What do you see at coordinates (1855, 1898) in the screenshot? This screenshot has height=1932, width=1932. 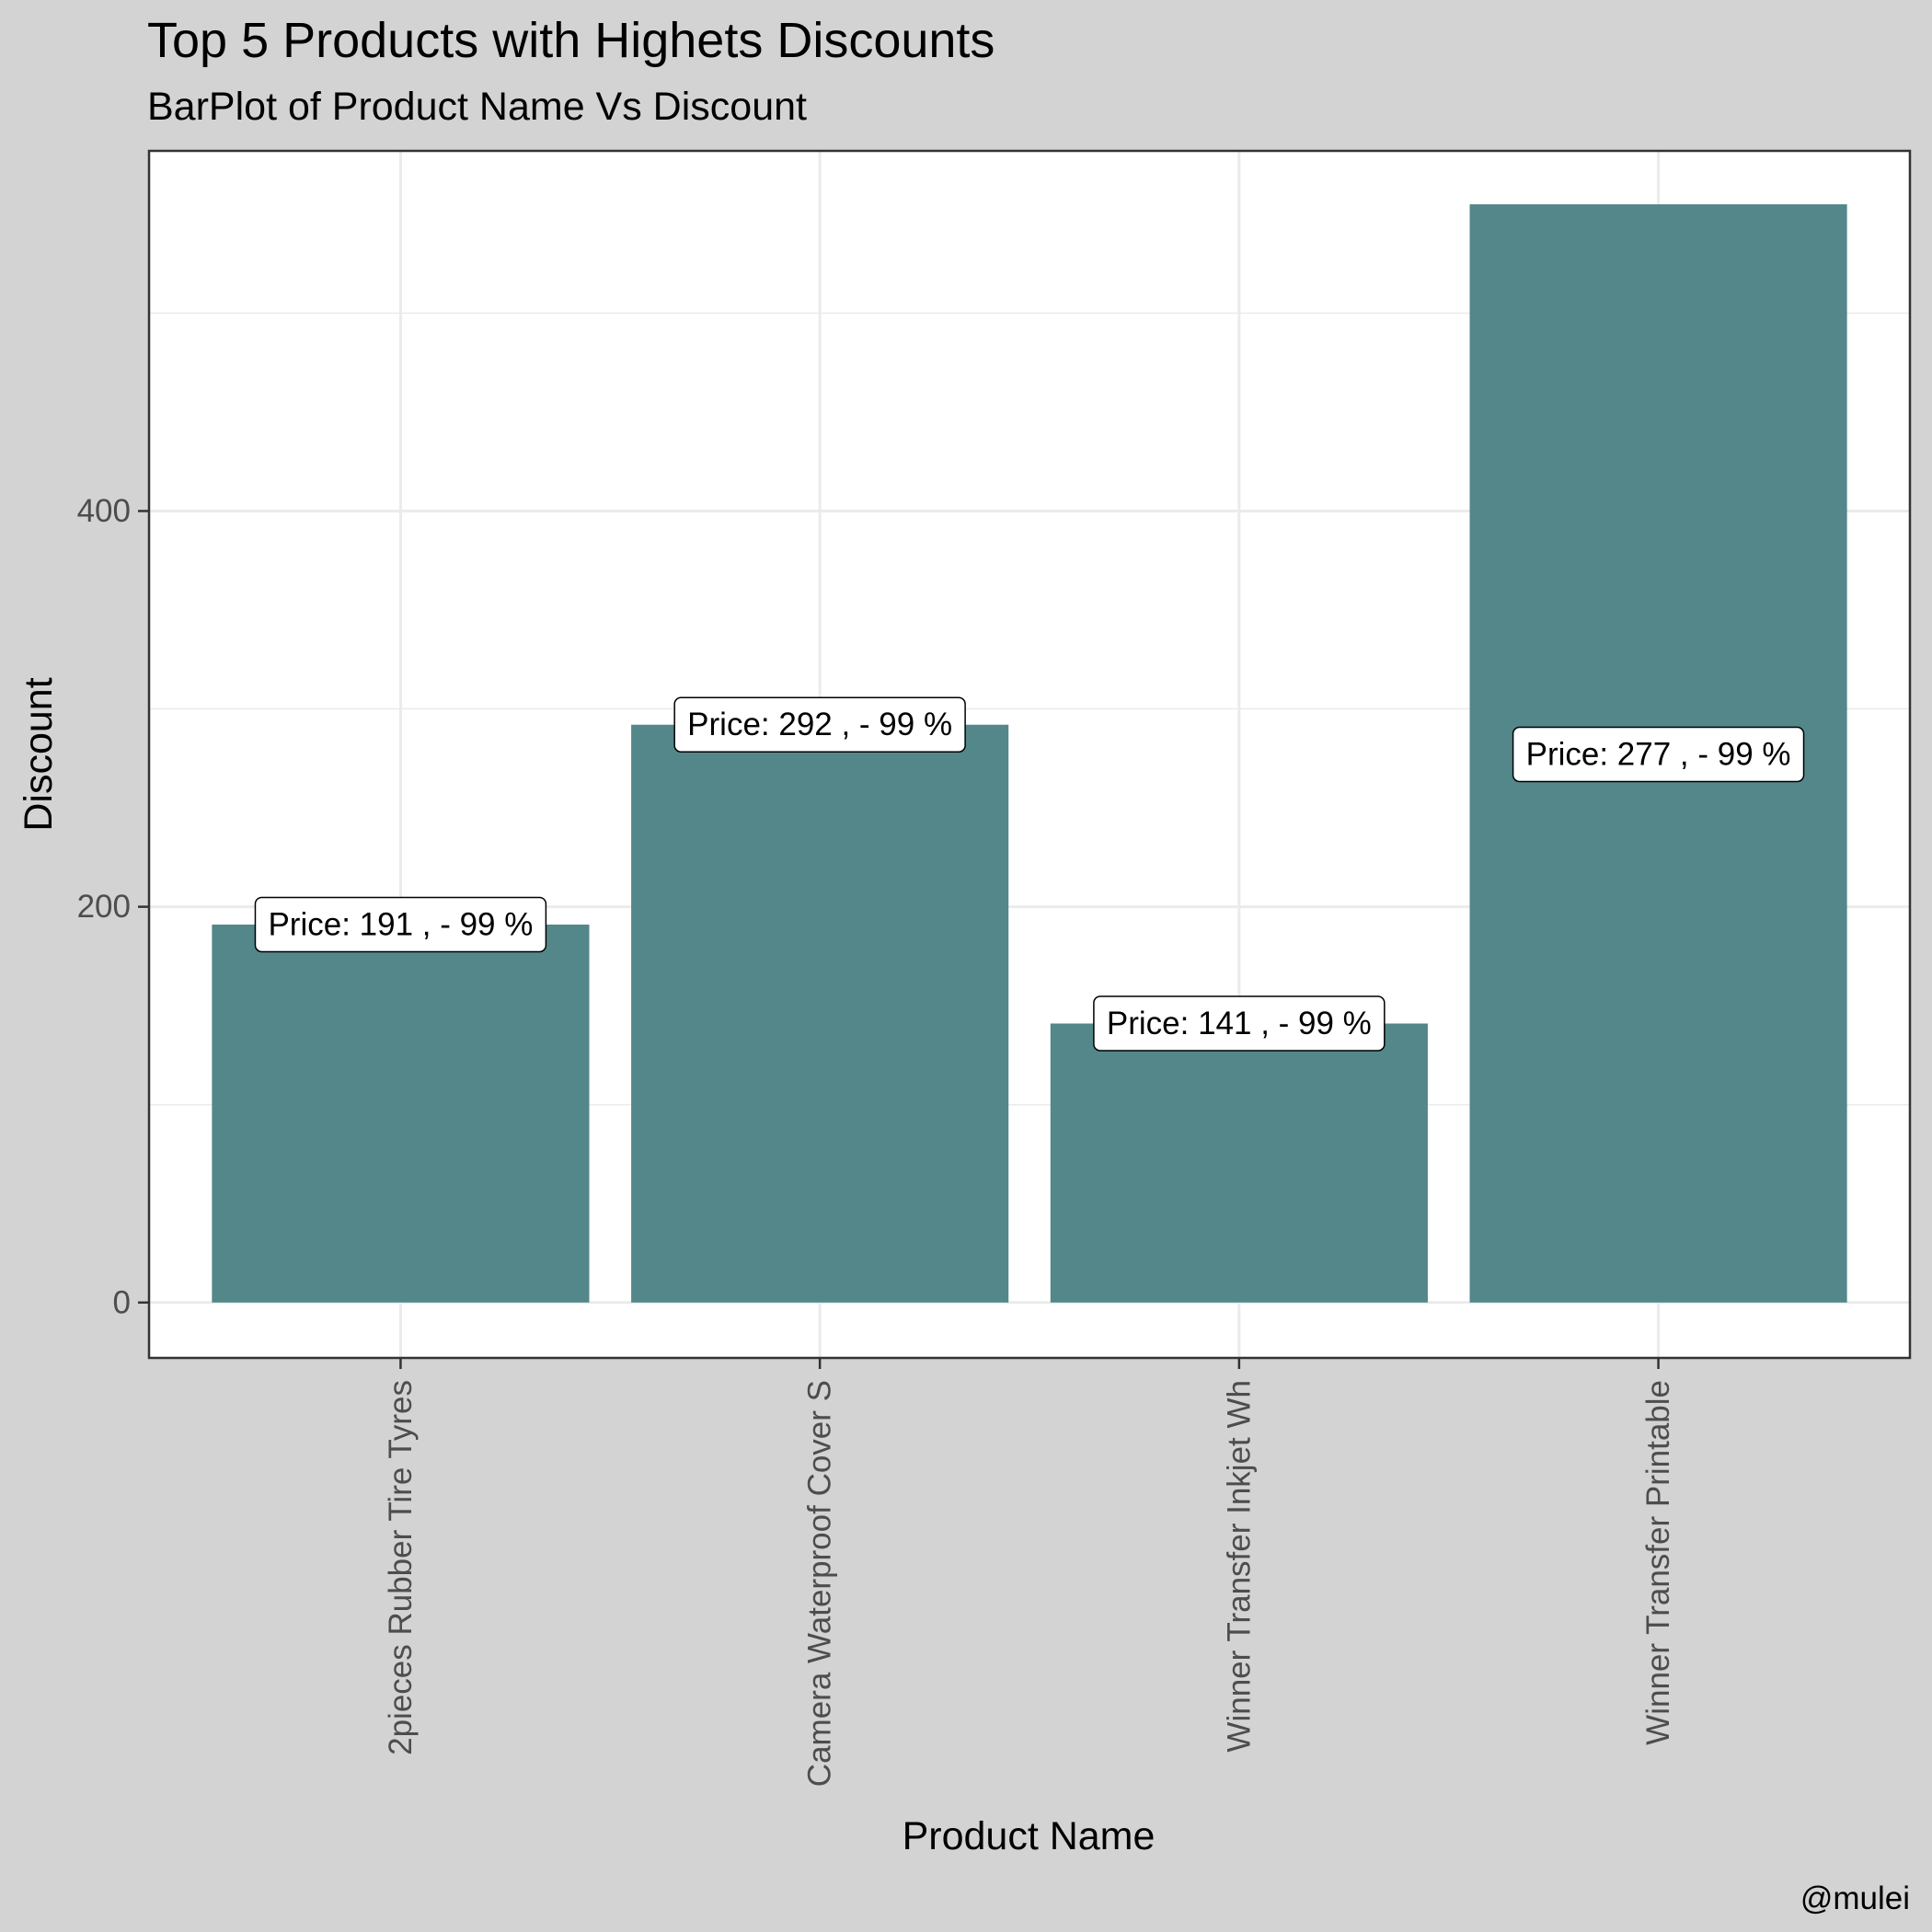 I see `caption: @mulei` at bounding box center [1855, 1898].